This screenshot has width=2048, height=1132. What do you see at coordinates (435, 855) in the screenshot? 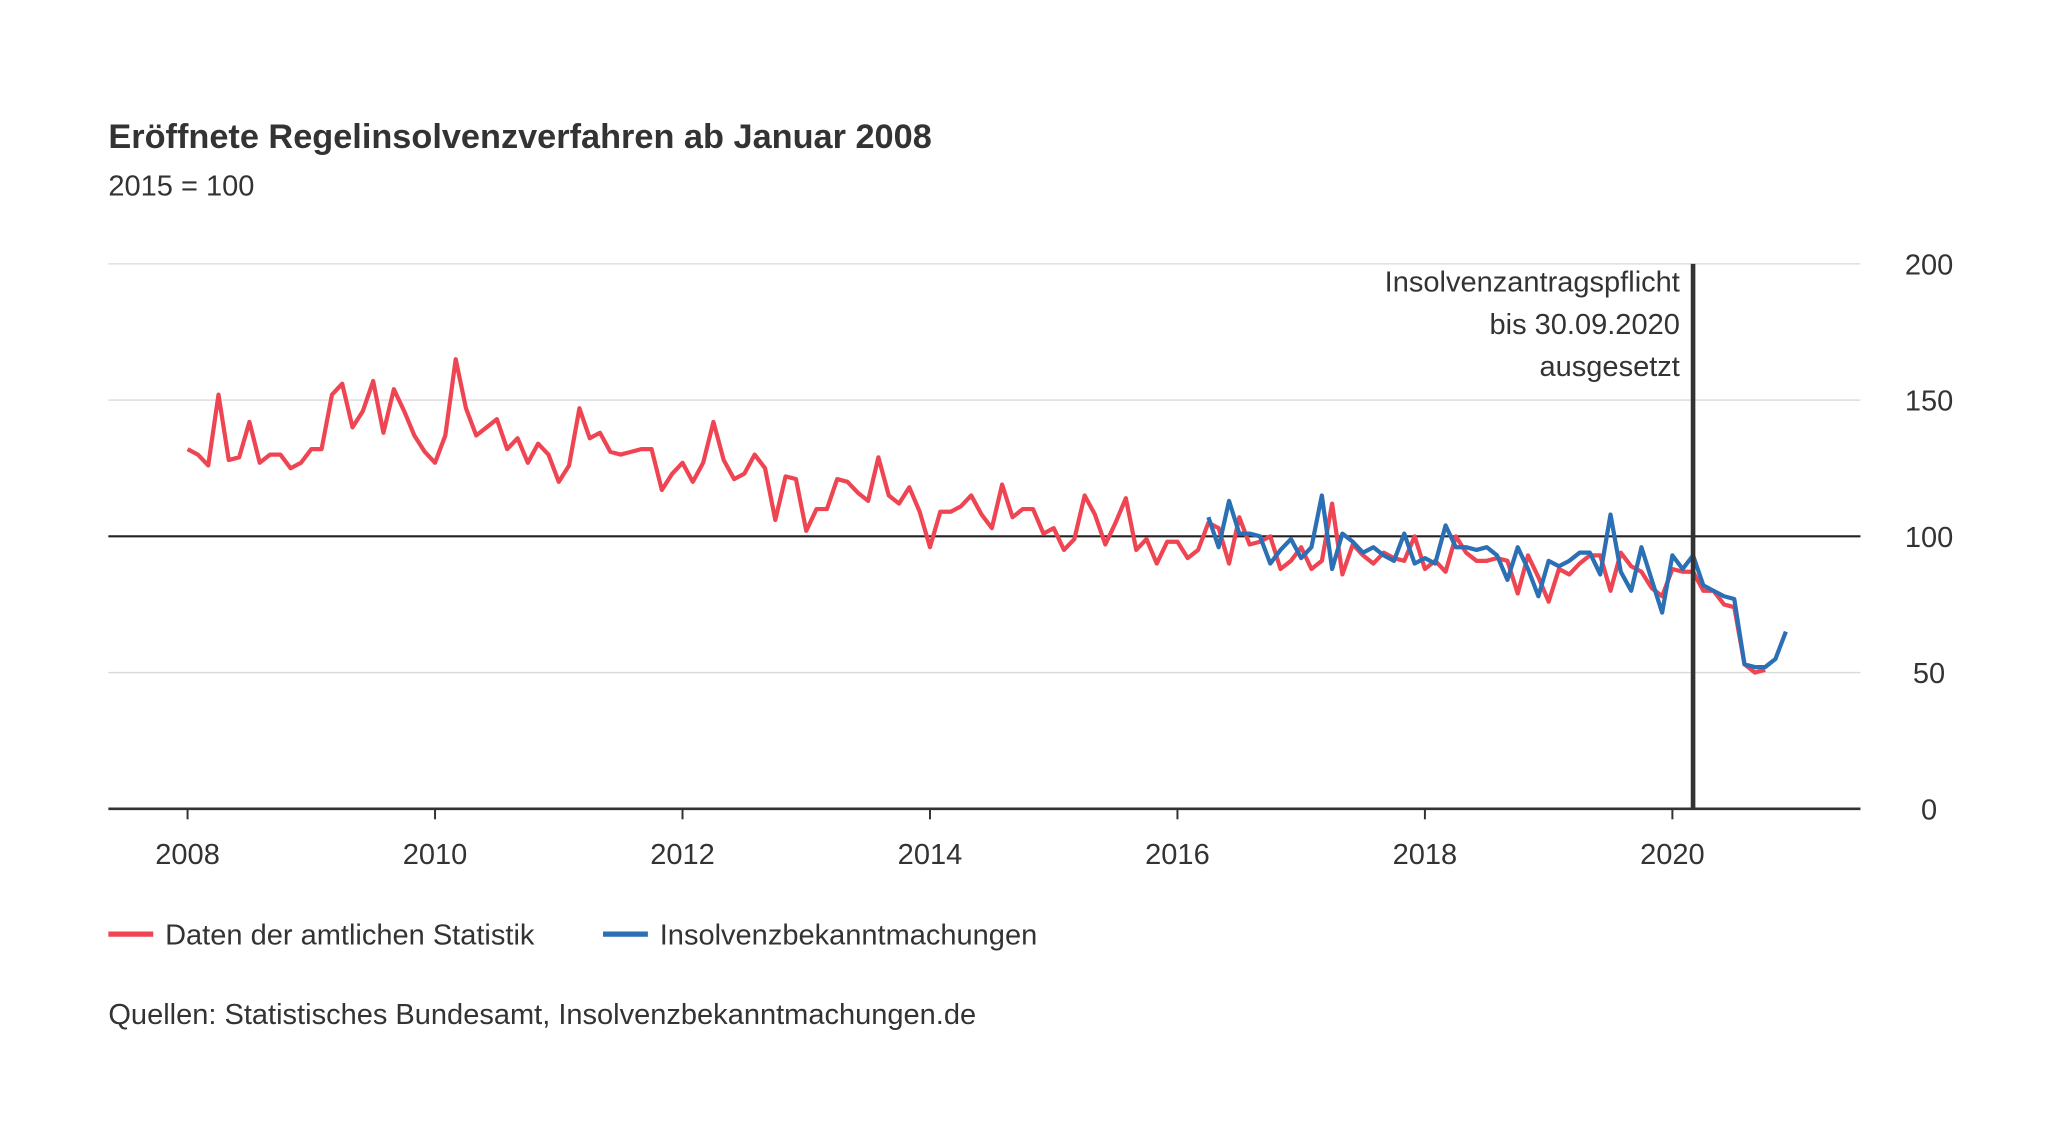
I see `x-tick-label: 2010` at bounding box center [435, 855].